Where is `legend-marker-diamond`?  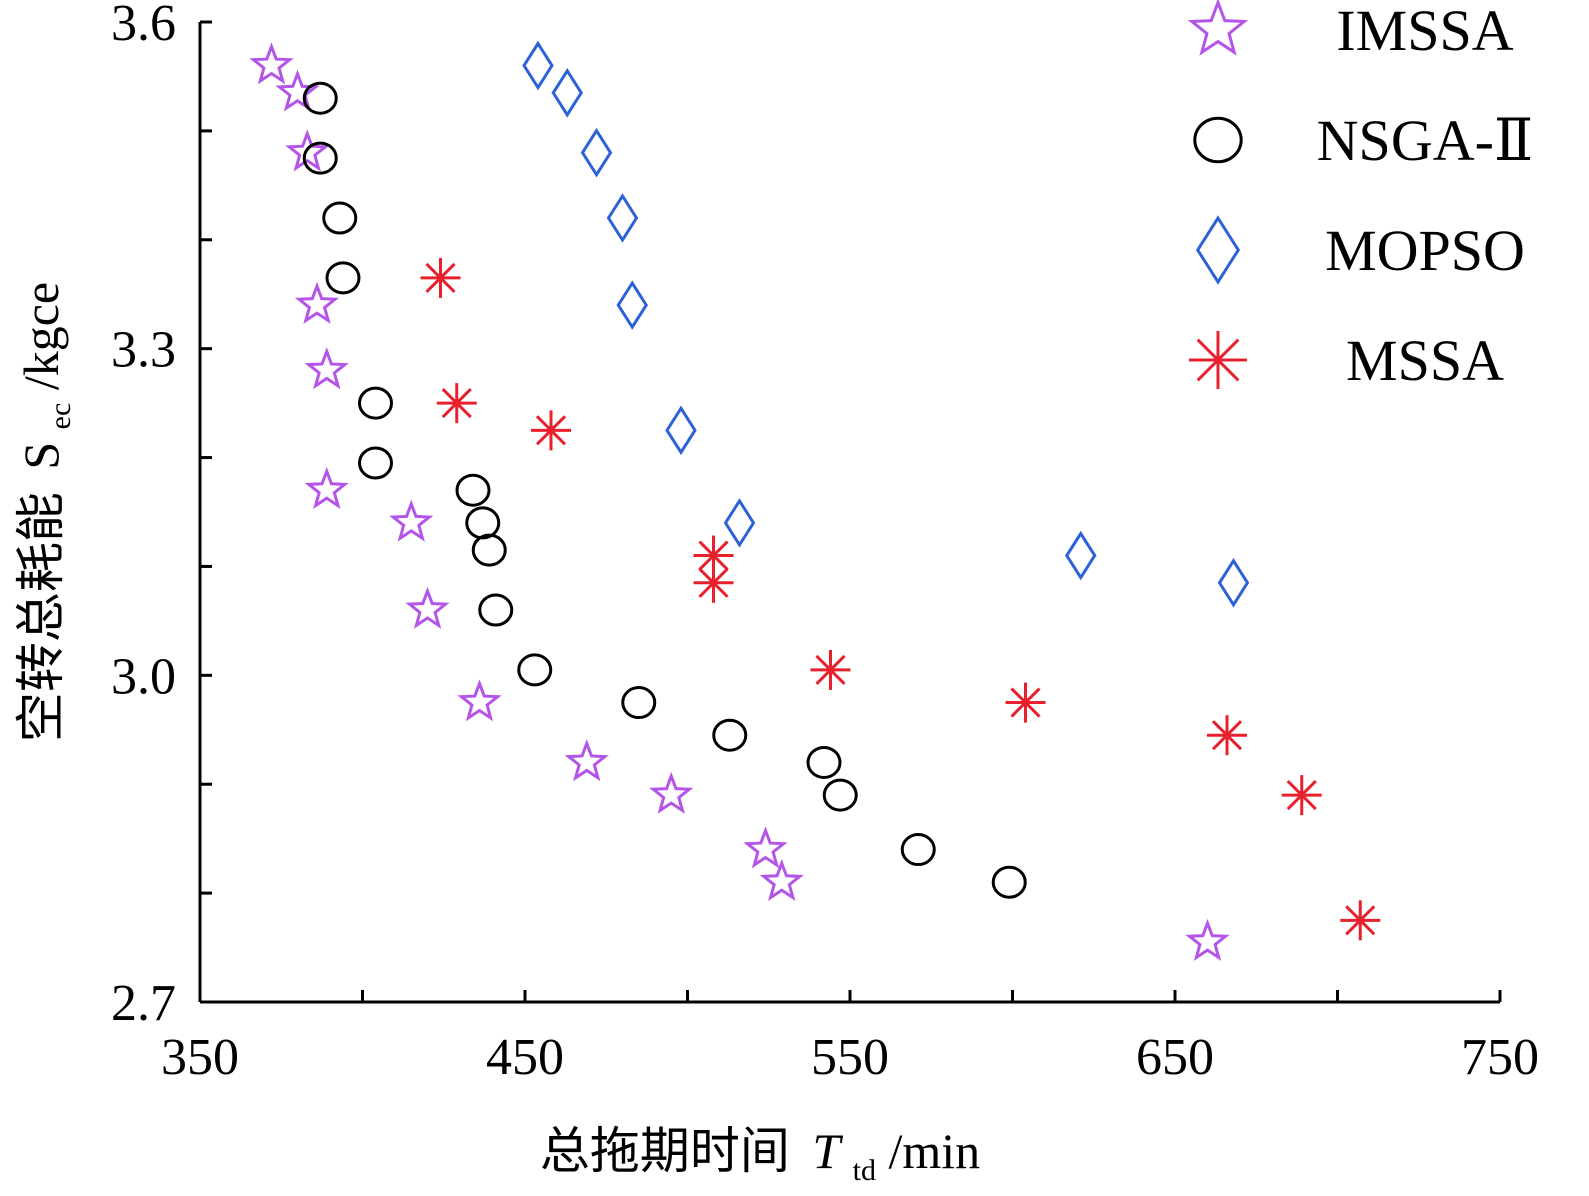 legend-marker-diamond is located at coordinates (1218, 250).